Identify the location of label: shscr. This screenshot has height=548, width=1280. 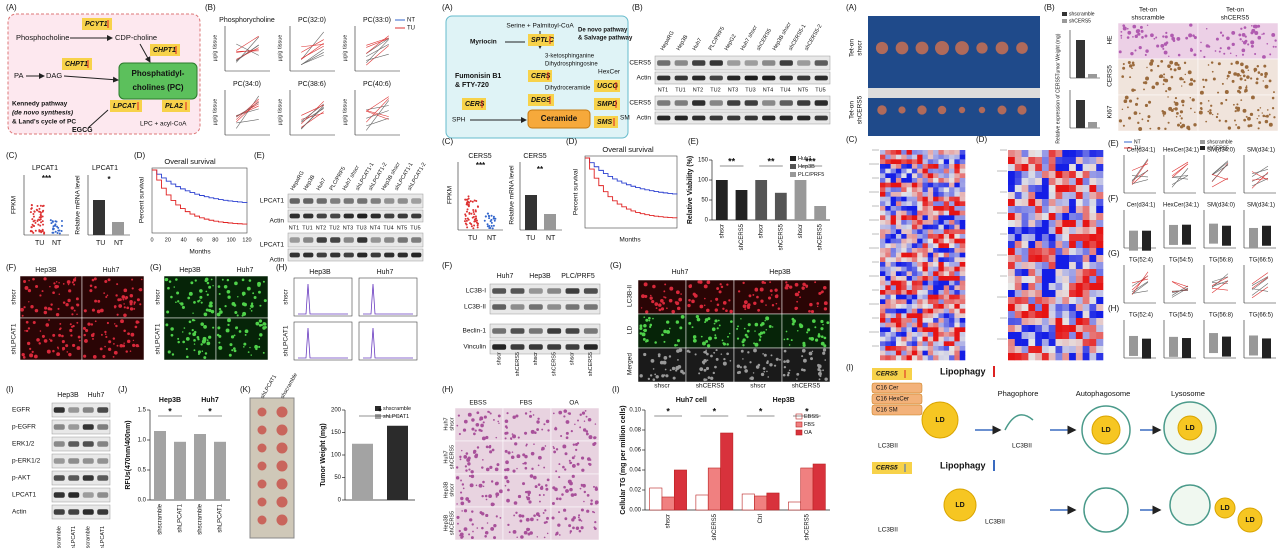
(14, 296).